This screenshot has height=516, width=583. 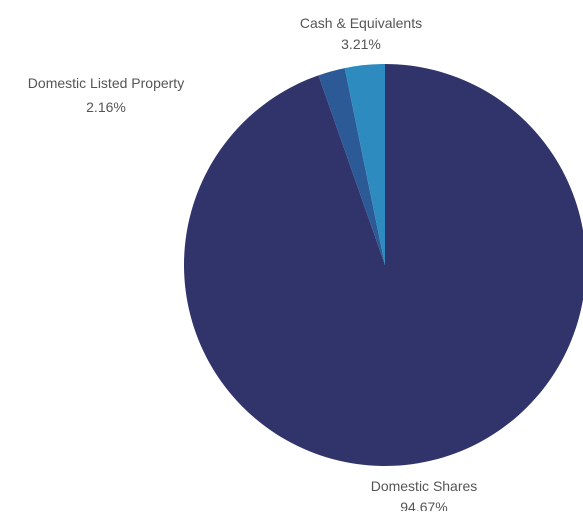 I want to click on value-domestic-shares: 94.67%, so click(x=423, y=505).